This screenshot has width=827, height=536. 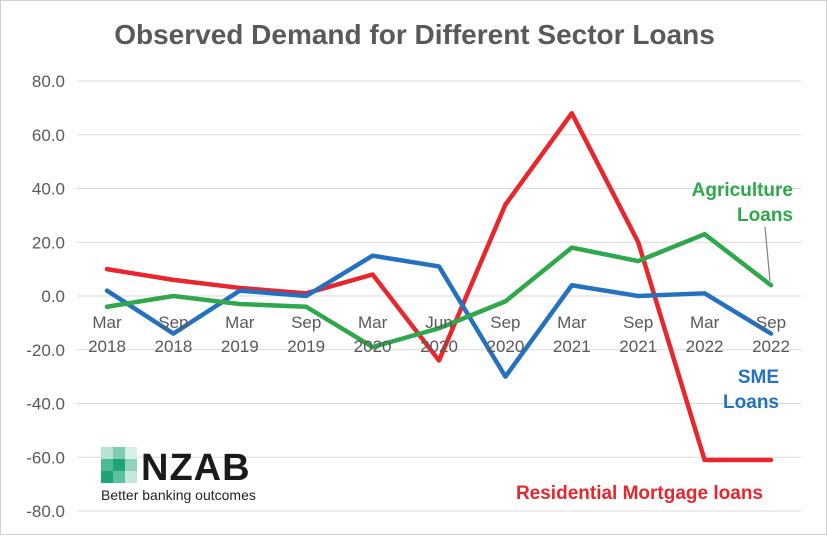 I want to click on y-tick-label: 60.0, so click(x=48, y=135).